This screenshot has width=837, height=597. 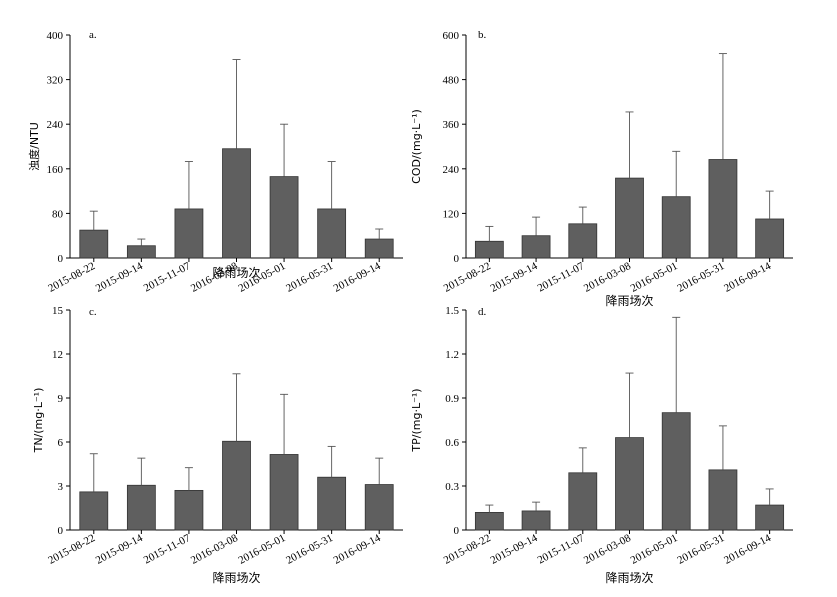 I want to click on y-tick-label: 0.9, so click(x=452, y=399).